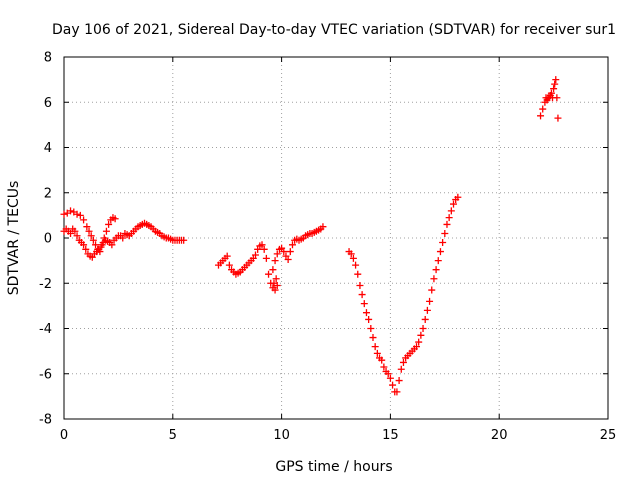  What do you see at coordinates (45, 284) in the screenshot?
I see `y-tick-label: -2` at bounding box center [45, 284].